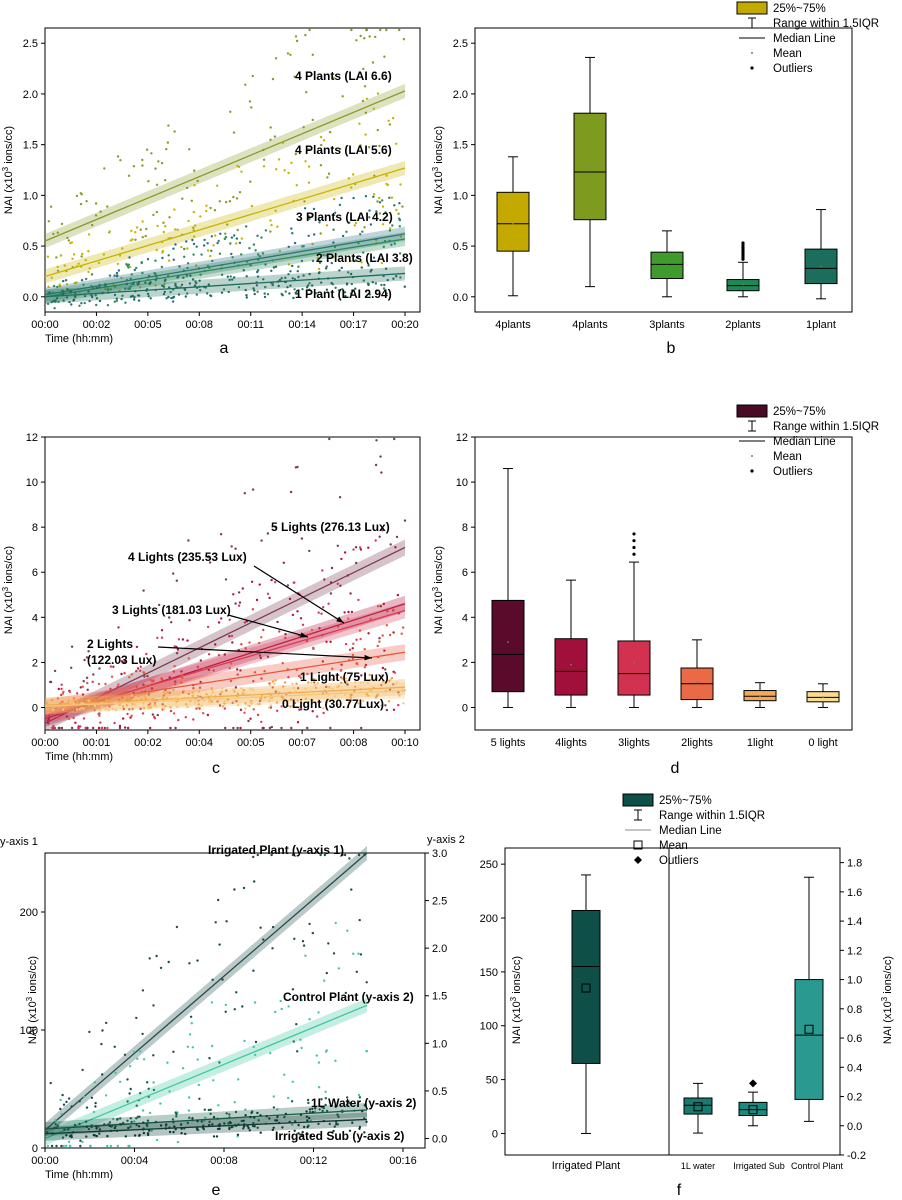 Image resolution: width=902 pixels, height=1200 pixels. Describe the element at coordinates (460, 247) in the screenshot. I see `y-tick-label: 0.5` at that location.